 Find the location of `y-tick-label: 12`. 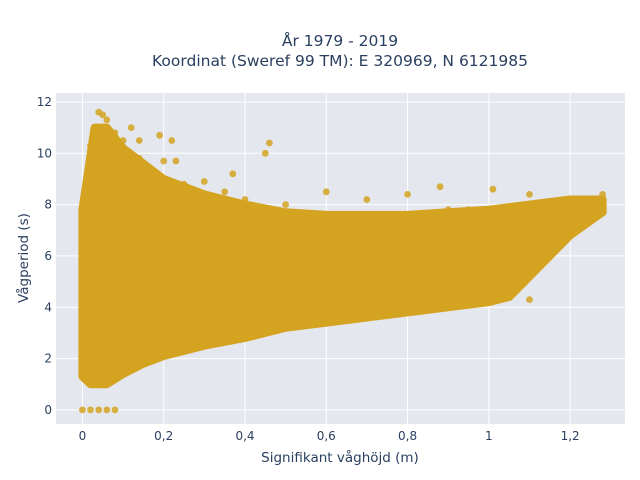

y-tick-label: 12 is located at coordinates (44, 102).